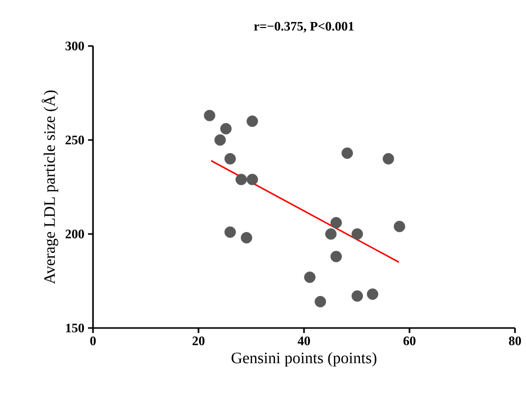  What do you see at coordinates (75, 328) in the screenshot?
I see `y-tick-label: 150` at bounding box center [75, 328].